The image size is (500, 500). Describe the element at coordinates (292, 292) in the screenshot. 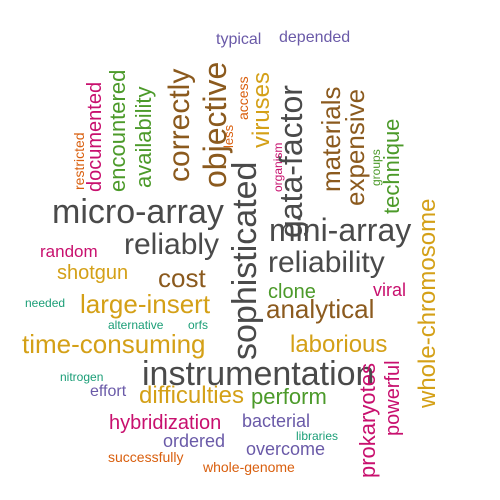

I see `word-clone: clone` at that location.